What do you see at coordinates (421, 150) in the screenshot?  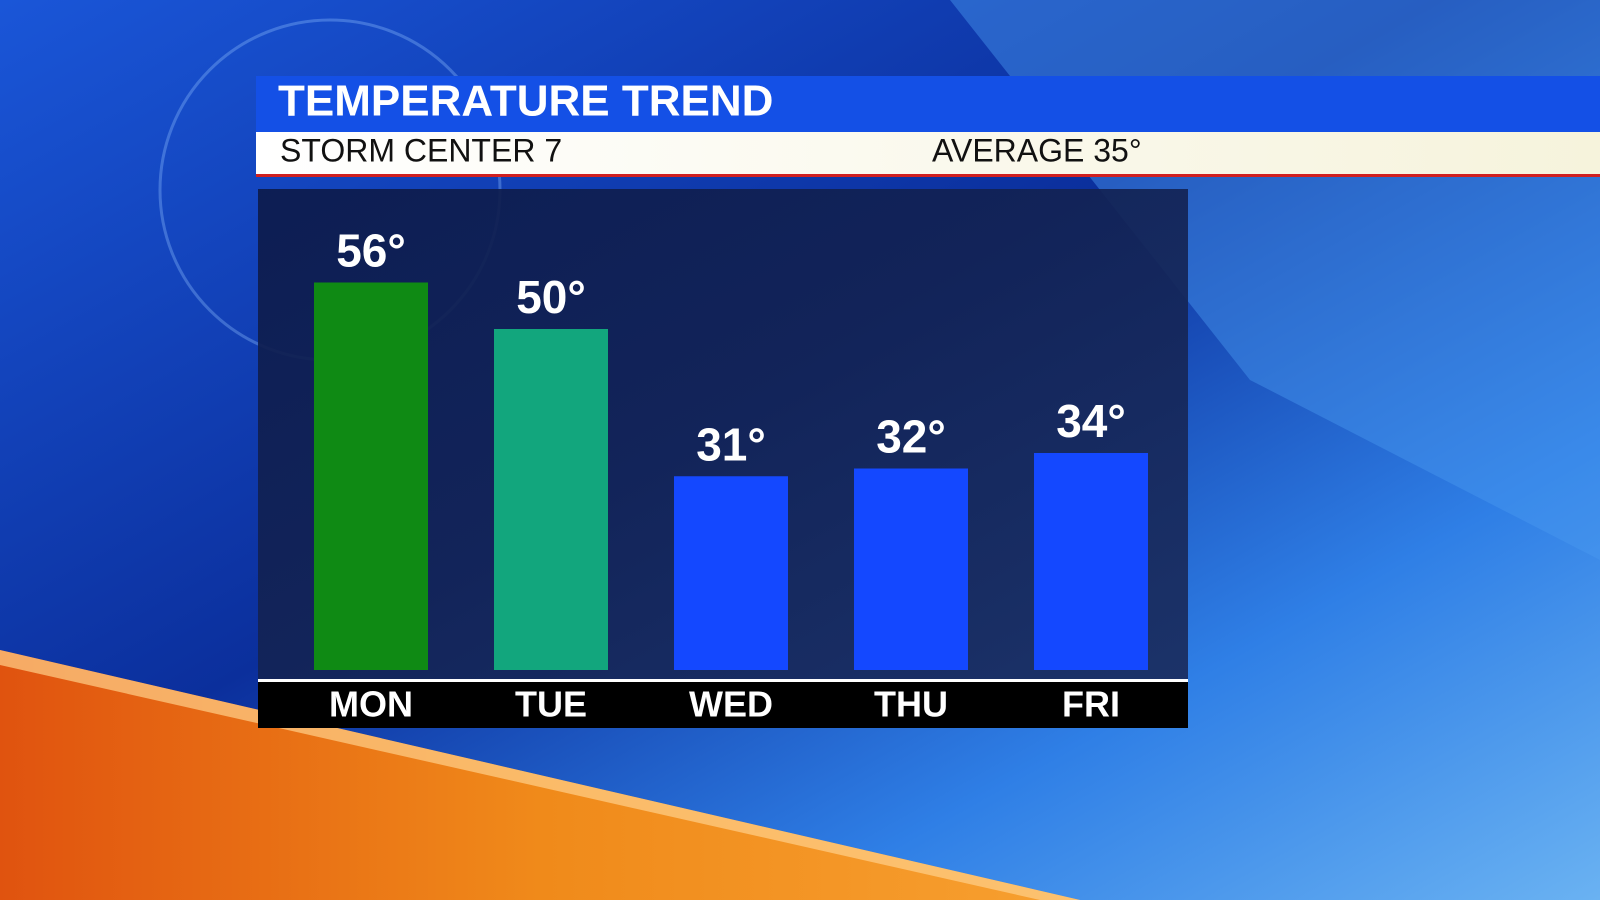 I see `chart-subtitle: STORM CENTER 7` at bounding box center [421, 150].